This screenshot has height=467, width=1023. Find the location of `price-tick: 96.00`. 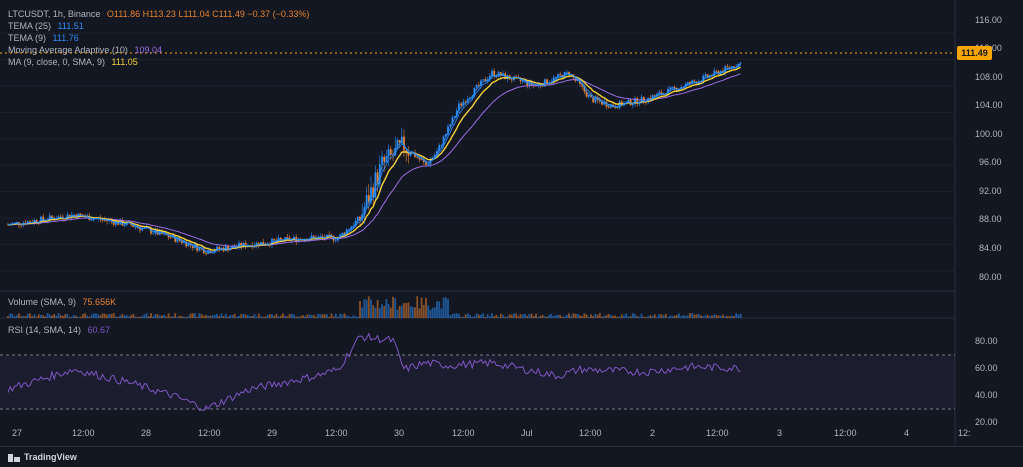

price-tick: 96.00 is located at coordinates (990, 162).